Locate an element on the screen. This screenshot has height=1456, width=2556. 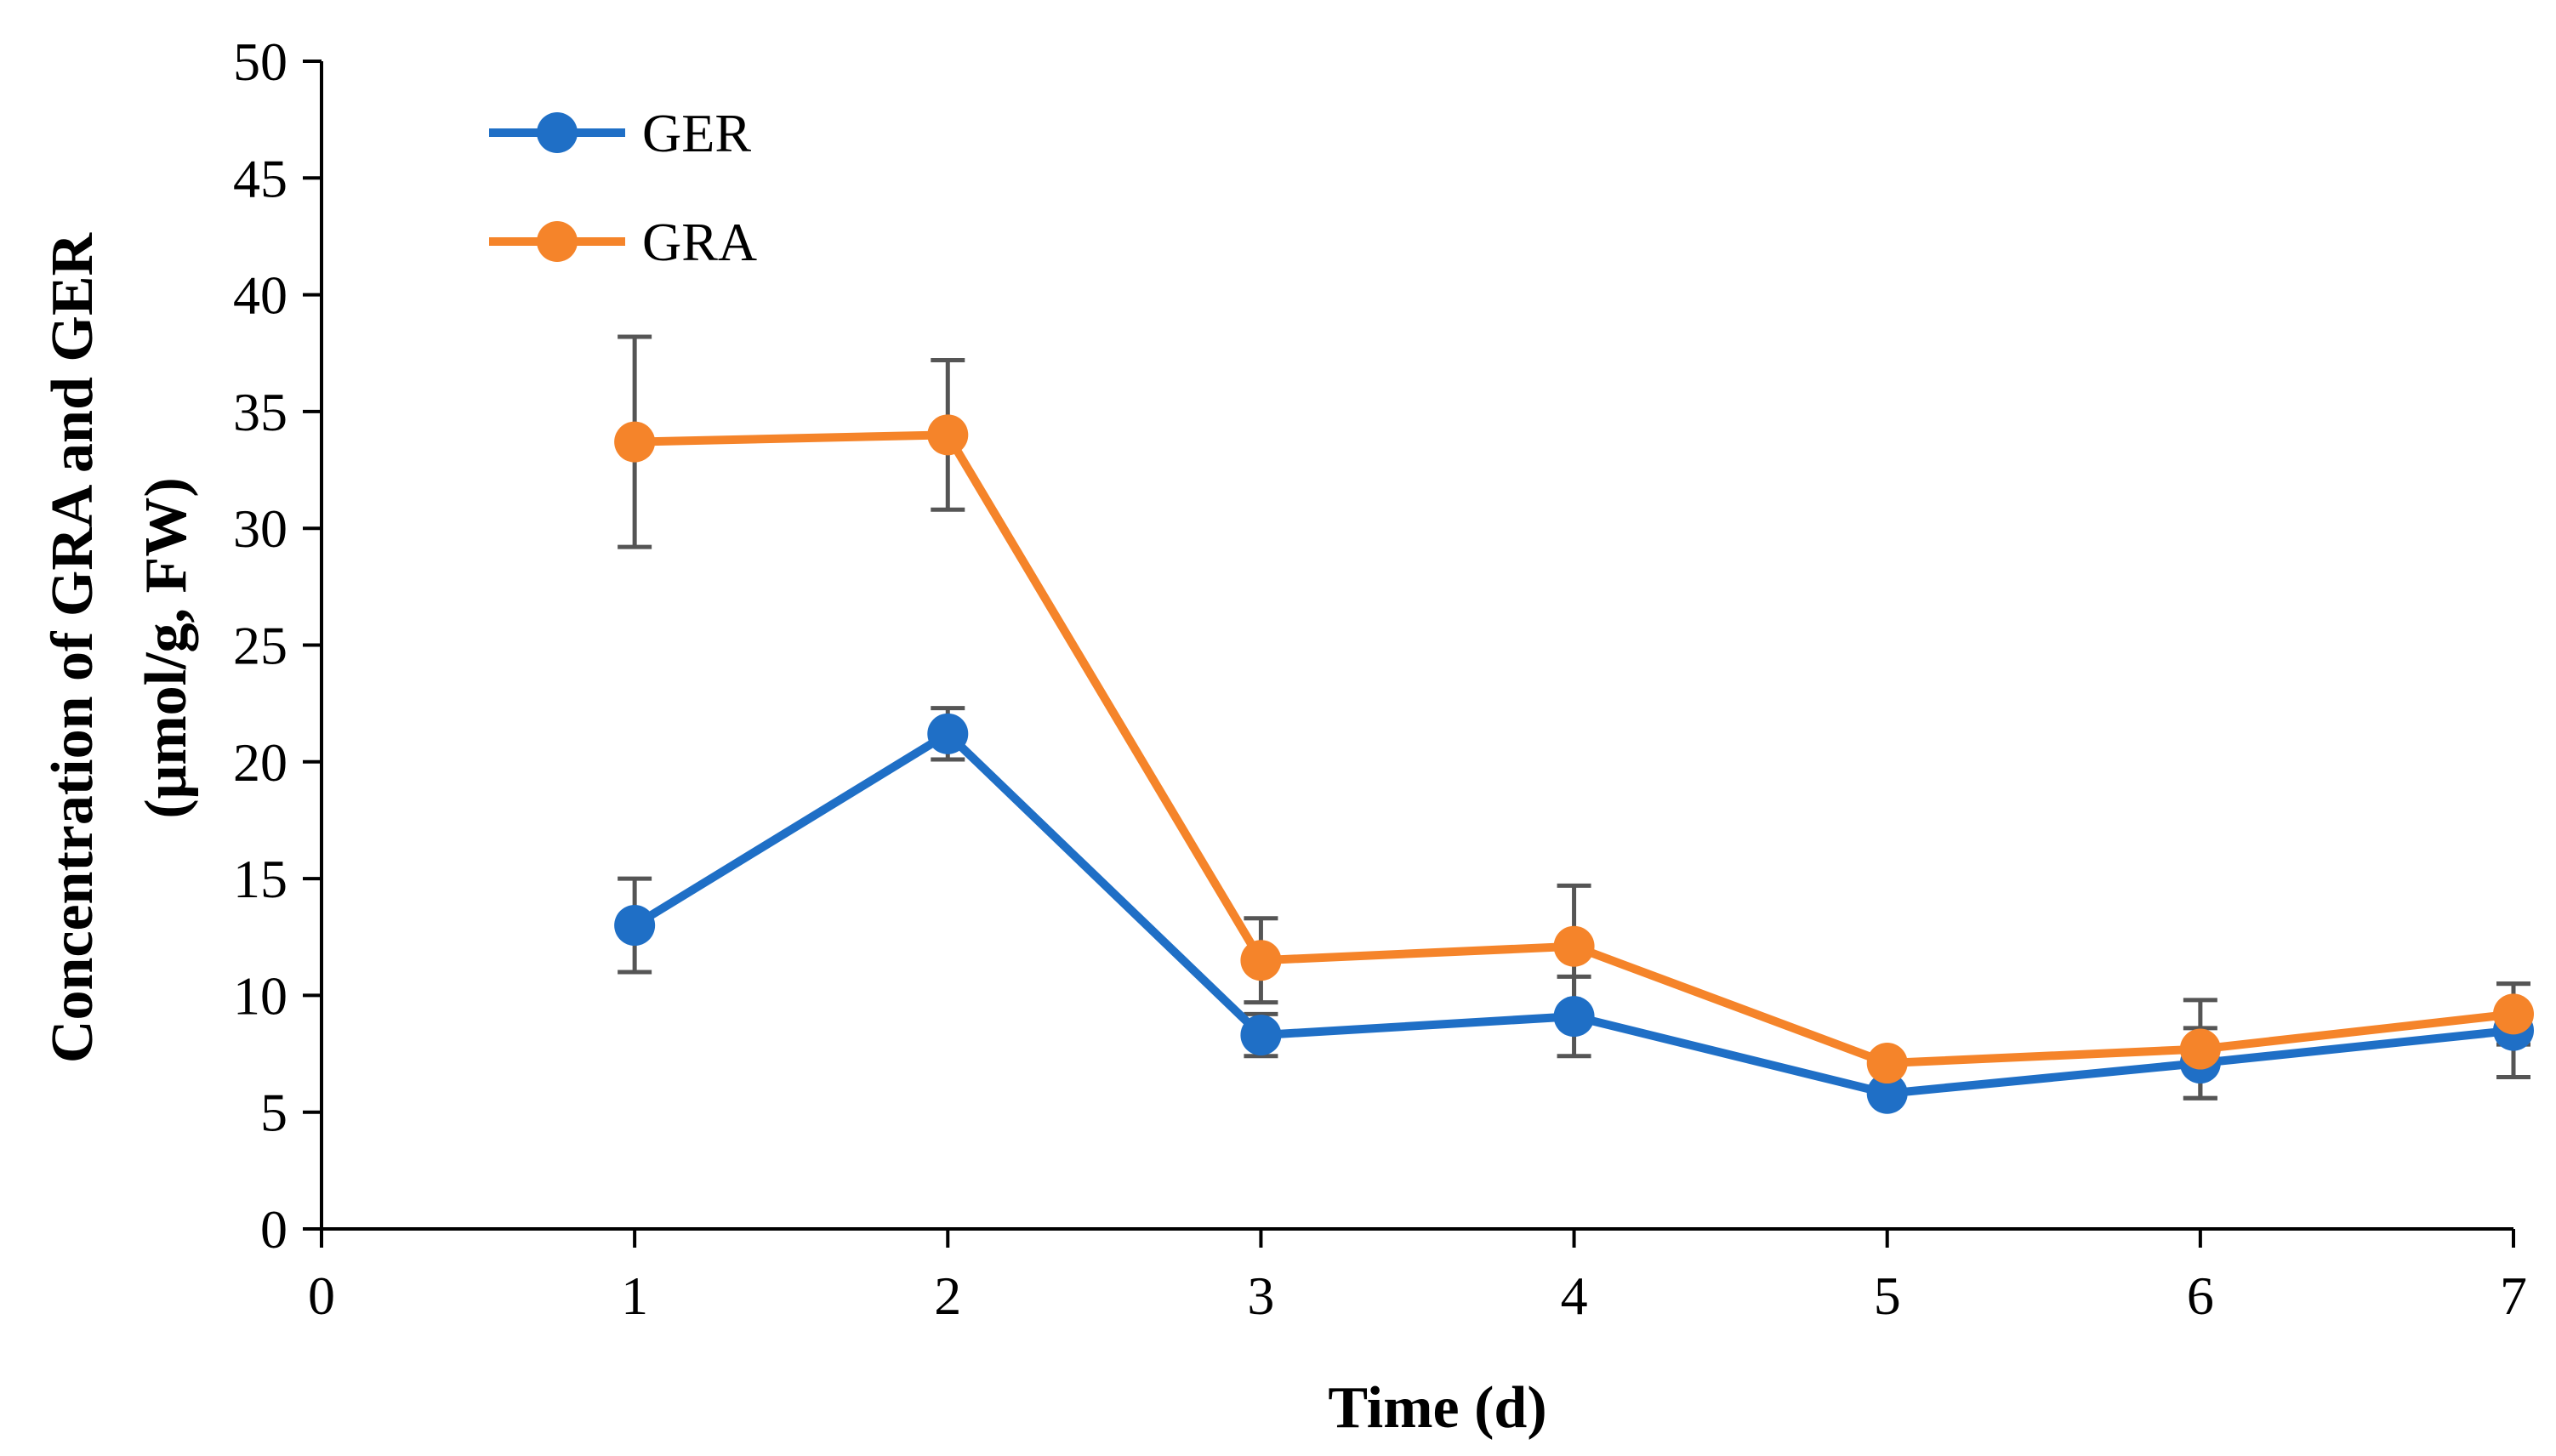
y-tick-label: 10 is located at coordinates (260, 995).